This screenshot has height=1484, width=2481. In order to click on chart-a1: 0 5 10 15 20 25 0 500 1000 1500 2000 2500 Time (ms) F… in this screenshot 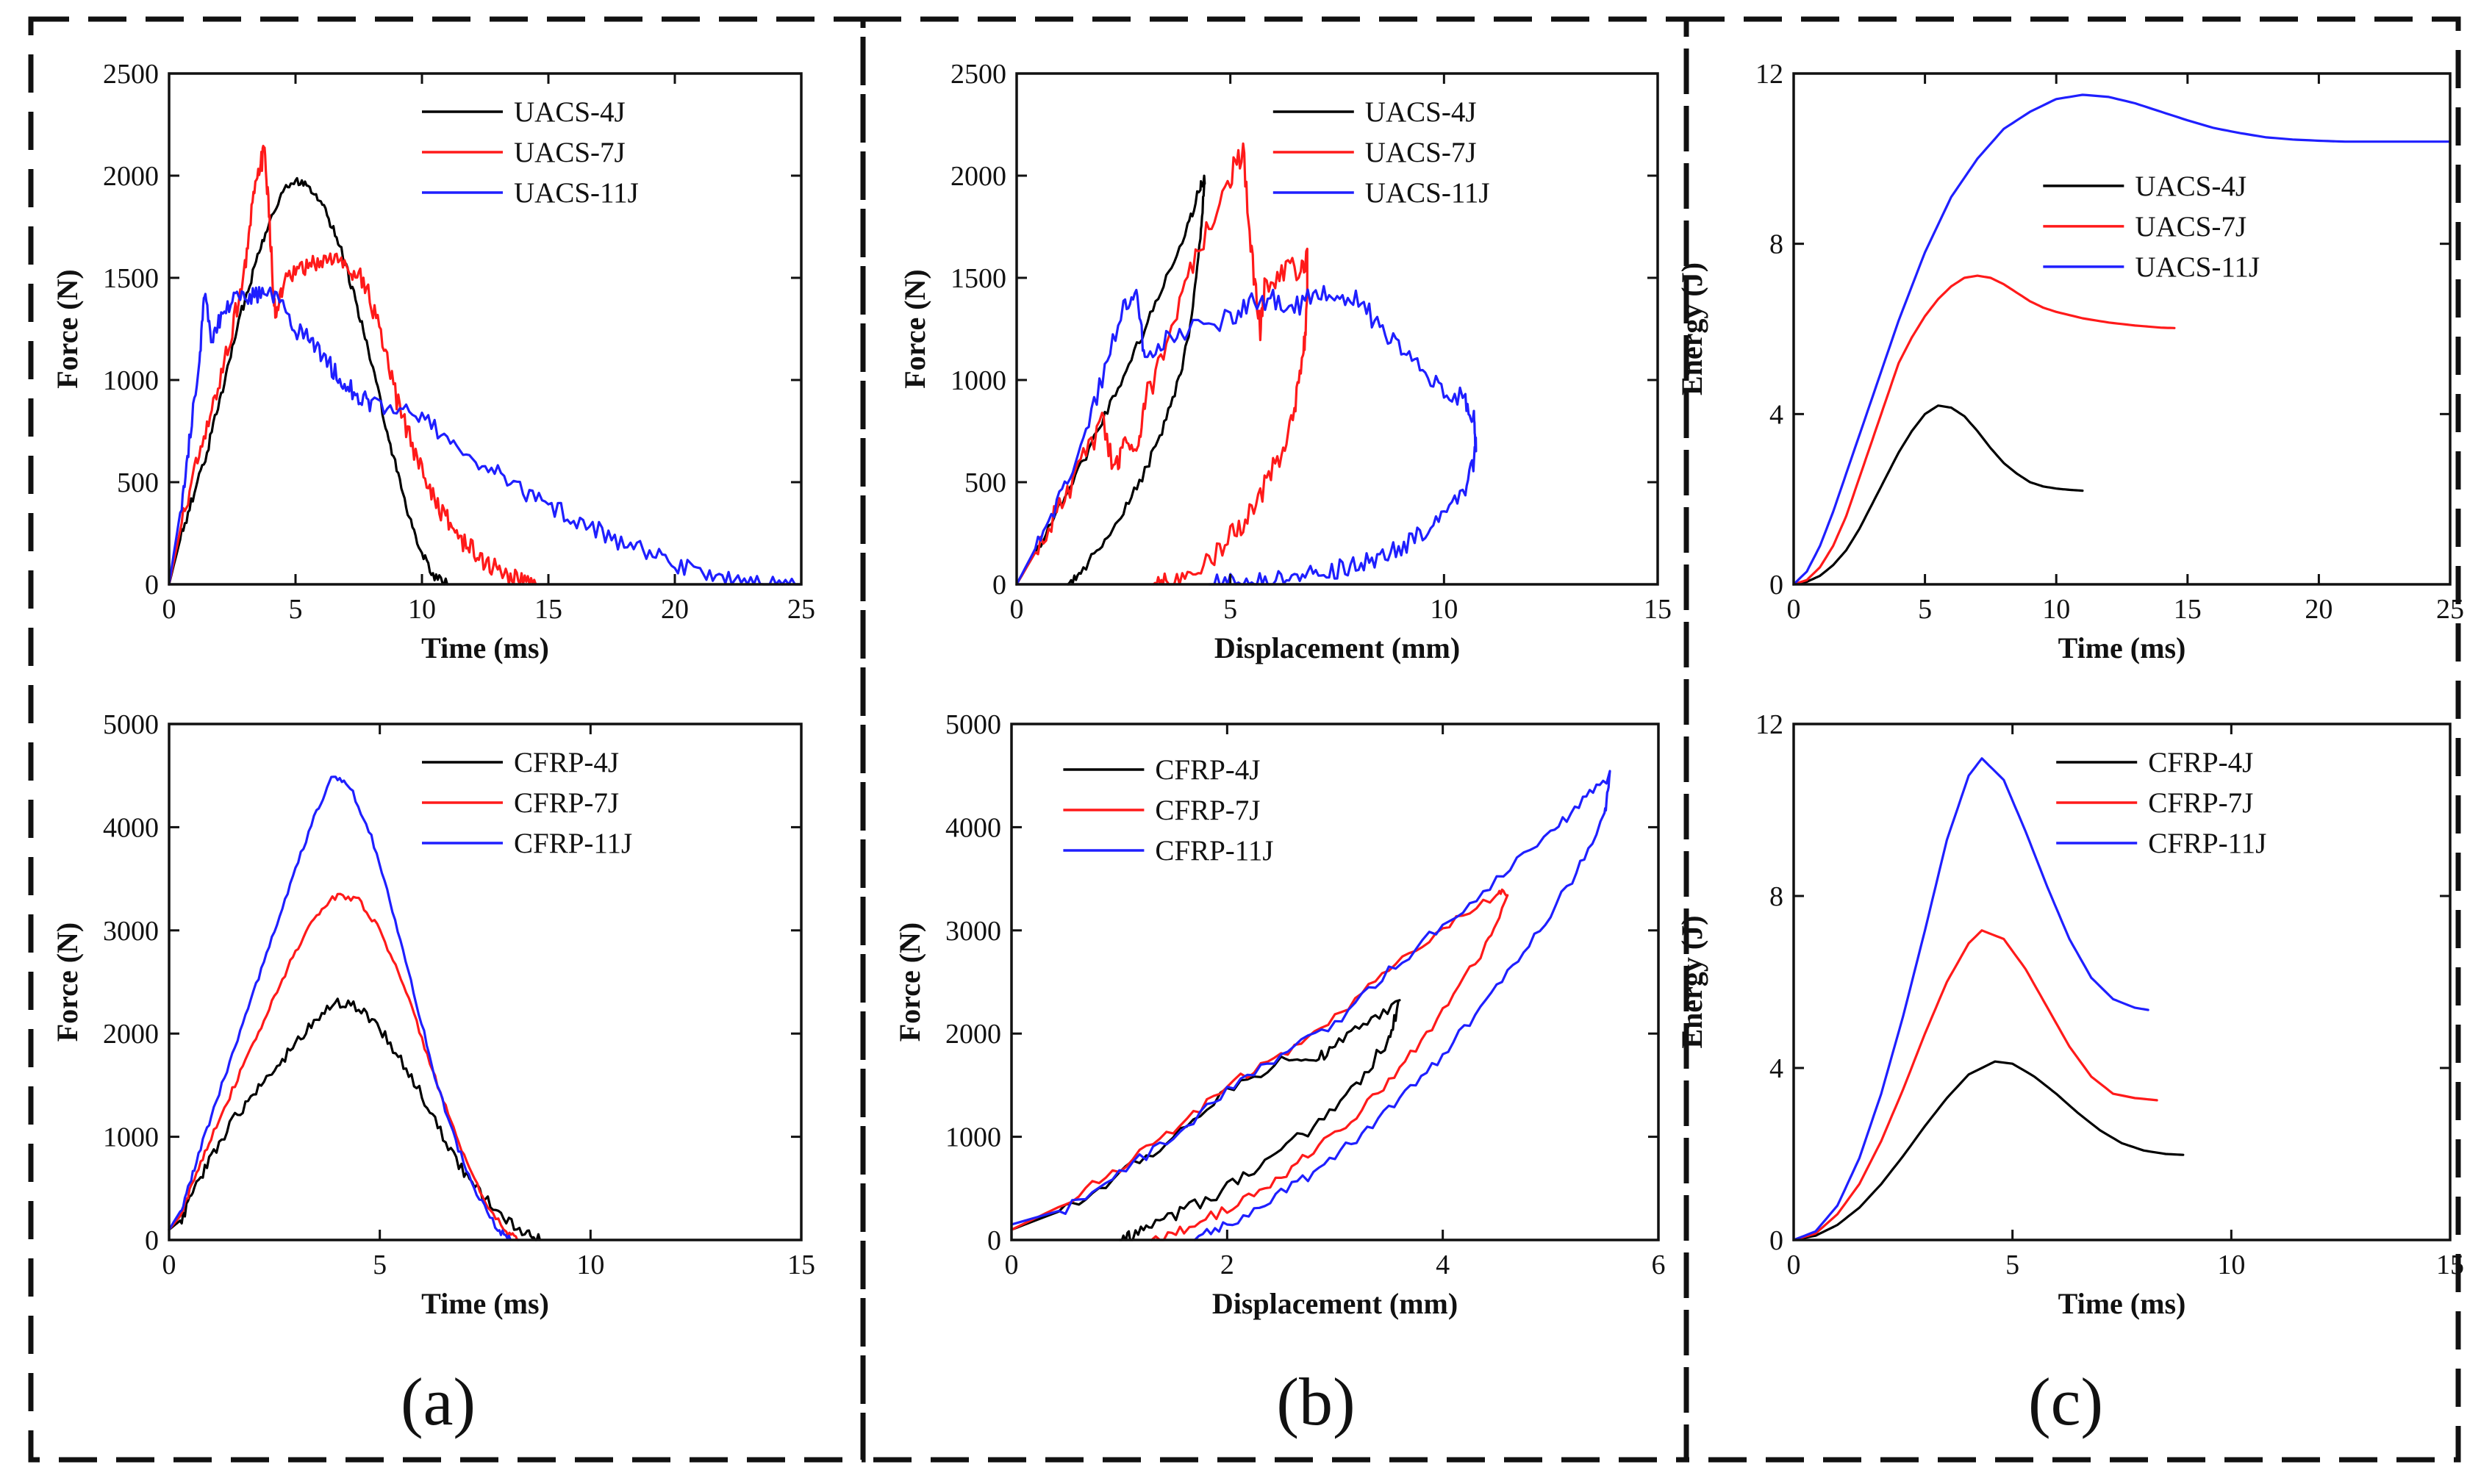, I will do `click(433, 362)`.